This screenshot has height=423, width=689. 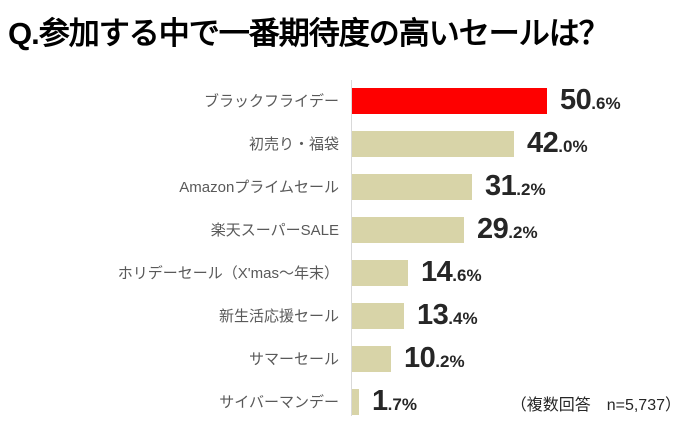 I want to click on value-integer: 10, so click(x=420, y=358).